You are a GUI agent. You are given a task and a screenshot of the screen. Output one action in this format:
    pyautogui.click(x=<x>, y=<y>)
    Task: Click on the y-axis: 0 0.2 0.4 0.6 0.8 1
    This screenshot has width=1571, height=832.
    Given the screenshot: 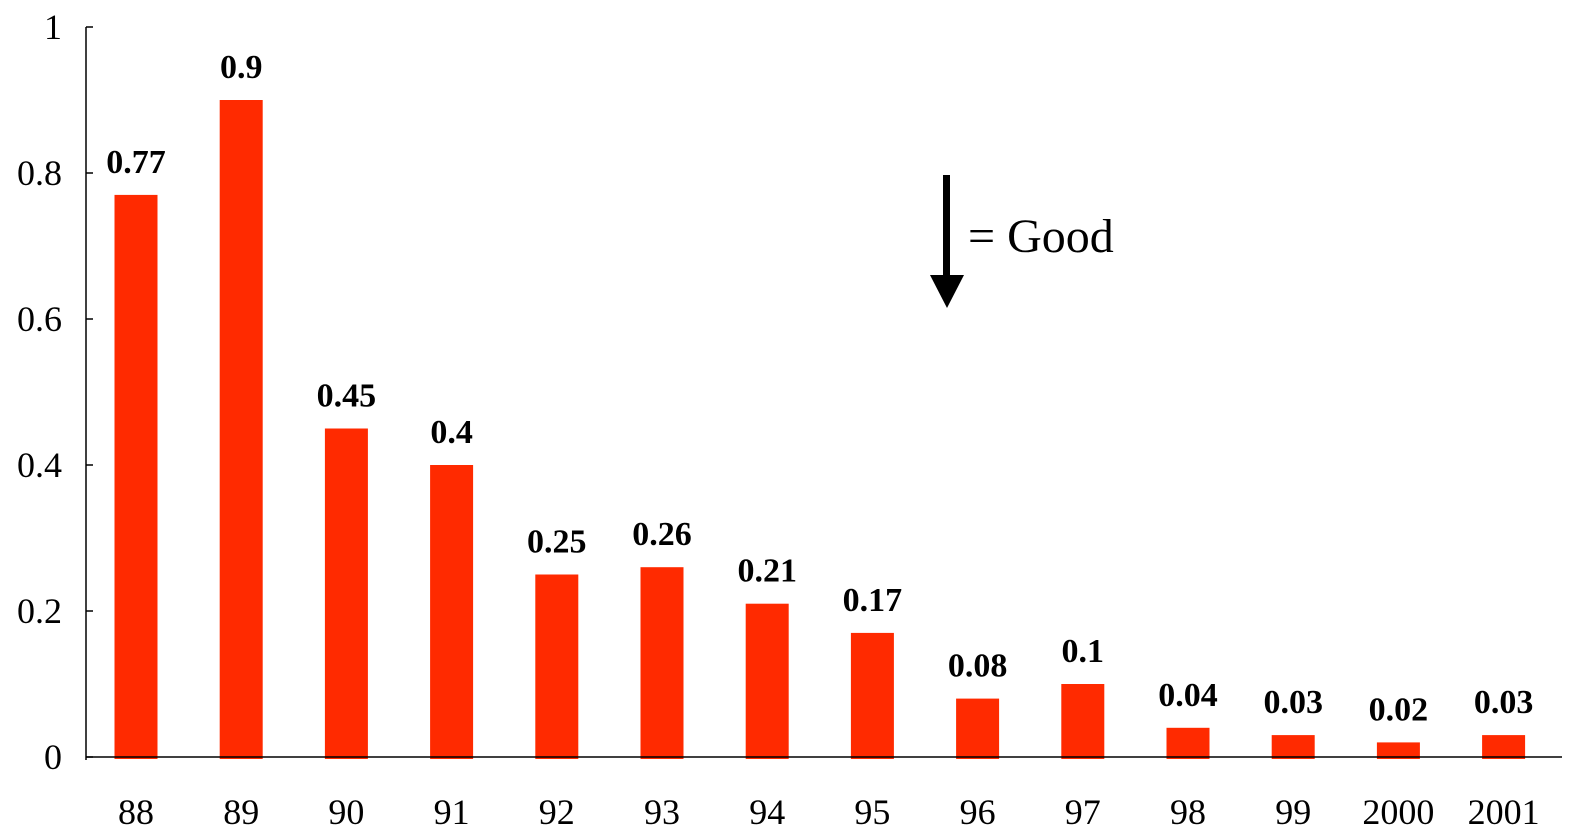 What is the action you would take?
    pyautogui.click(x=55, y=392)
    